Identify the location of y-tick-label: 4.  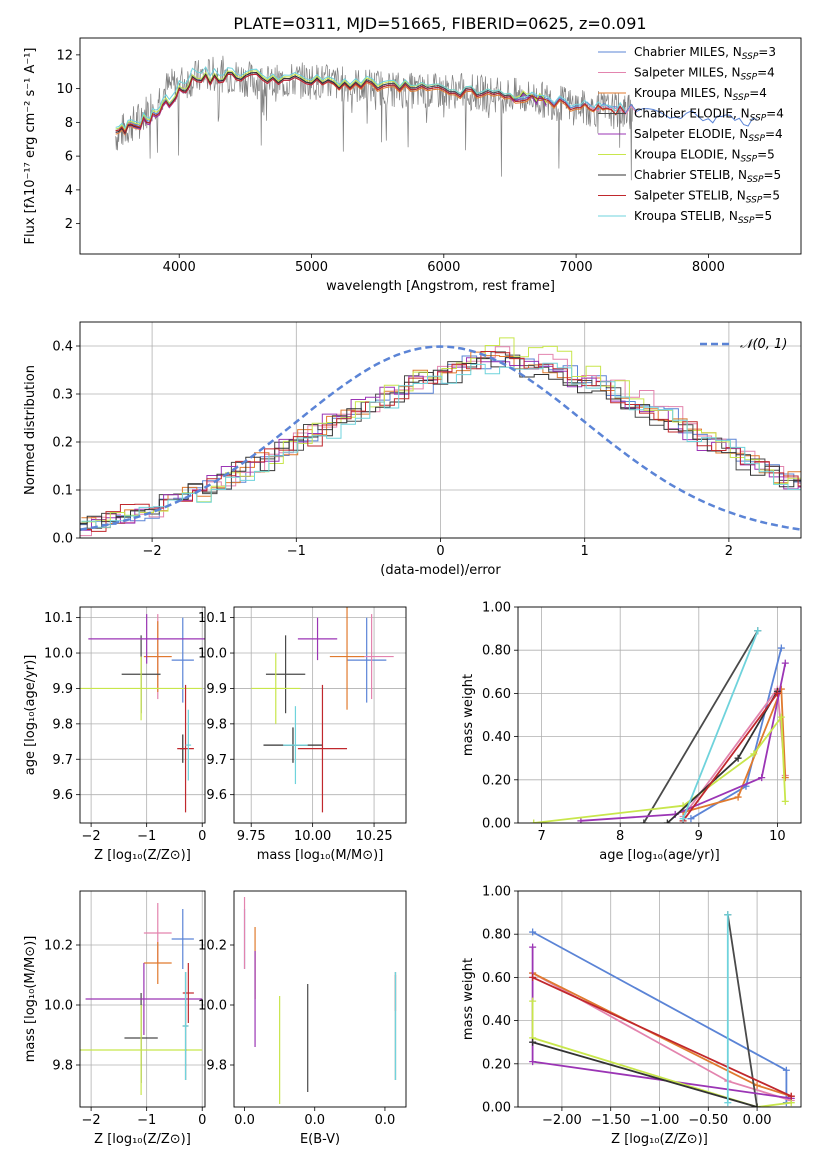
(69, 190).